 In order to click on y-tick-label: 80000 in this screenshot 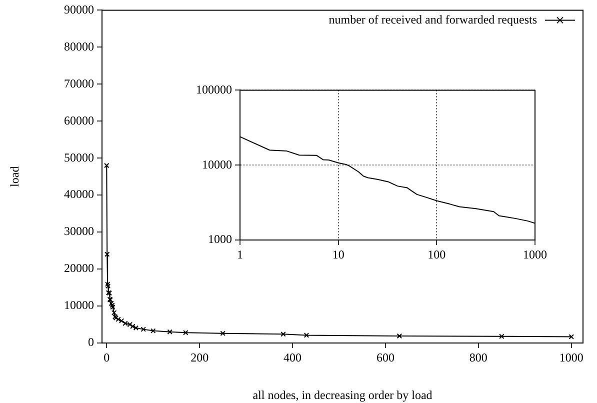, I will do `click(79, 46)`.